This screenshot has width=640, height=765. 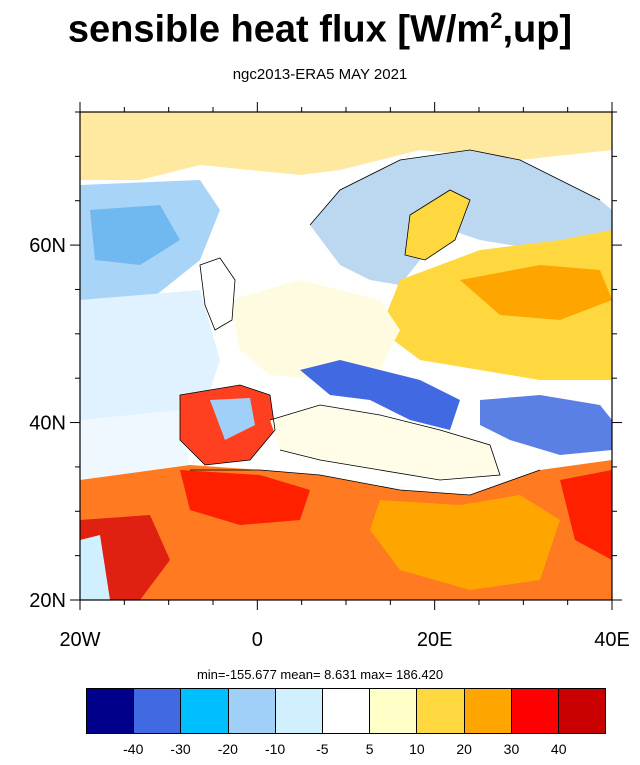 I want to click on map-title: sensible heat flux [W/m2,up], so click(x=320, y=30).